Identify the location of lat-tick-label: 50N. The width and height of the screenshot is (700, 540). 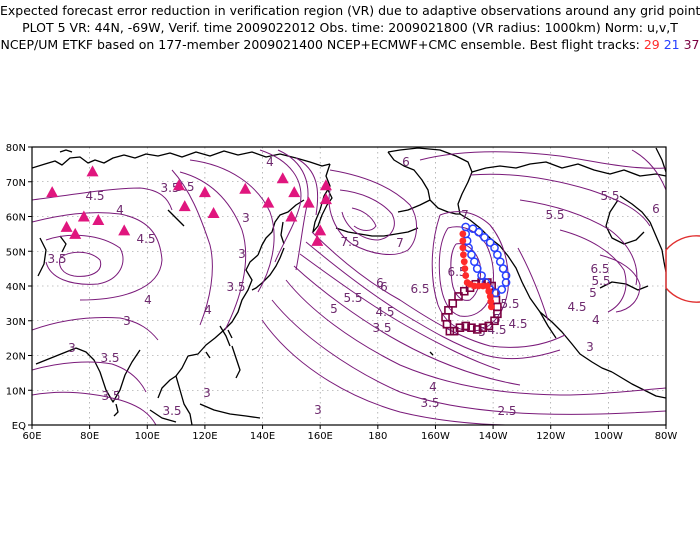
(16, 252).